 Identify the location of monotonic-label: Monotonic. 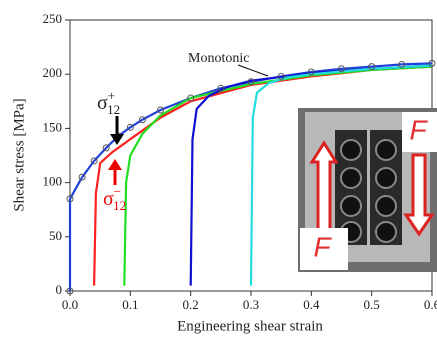
(218, 58).